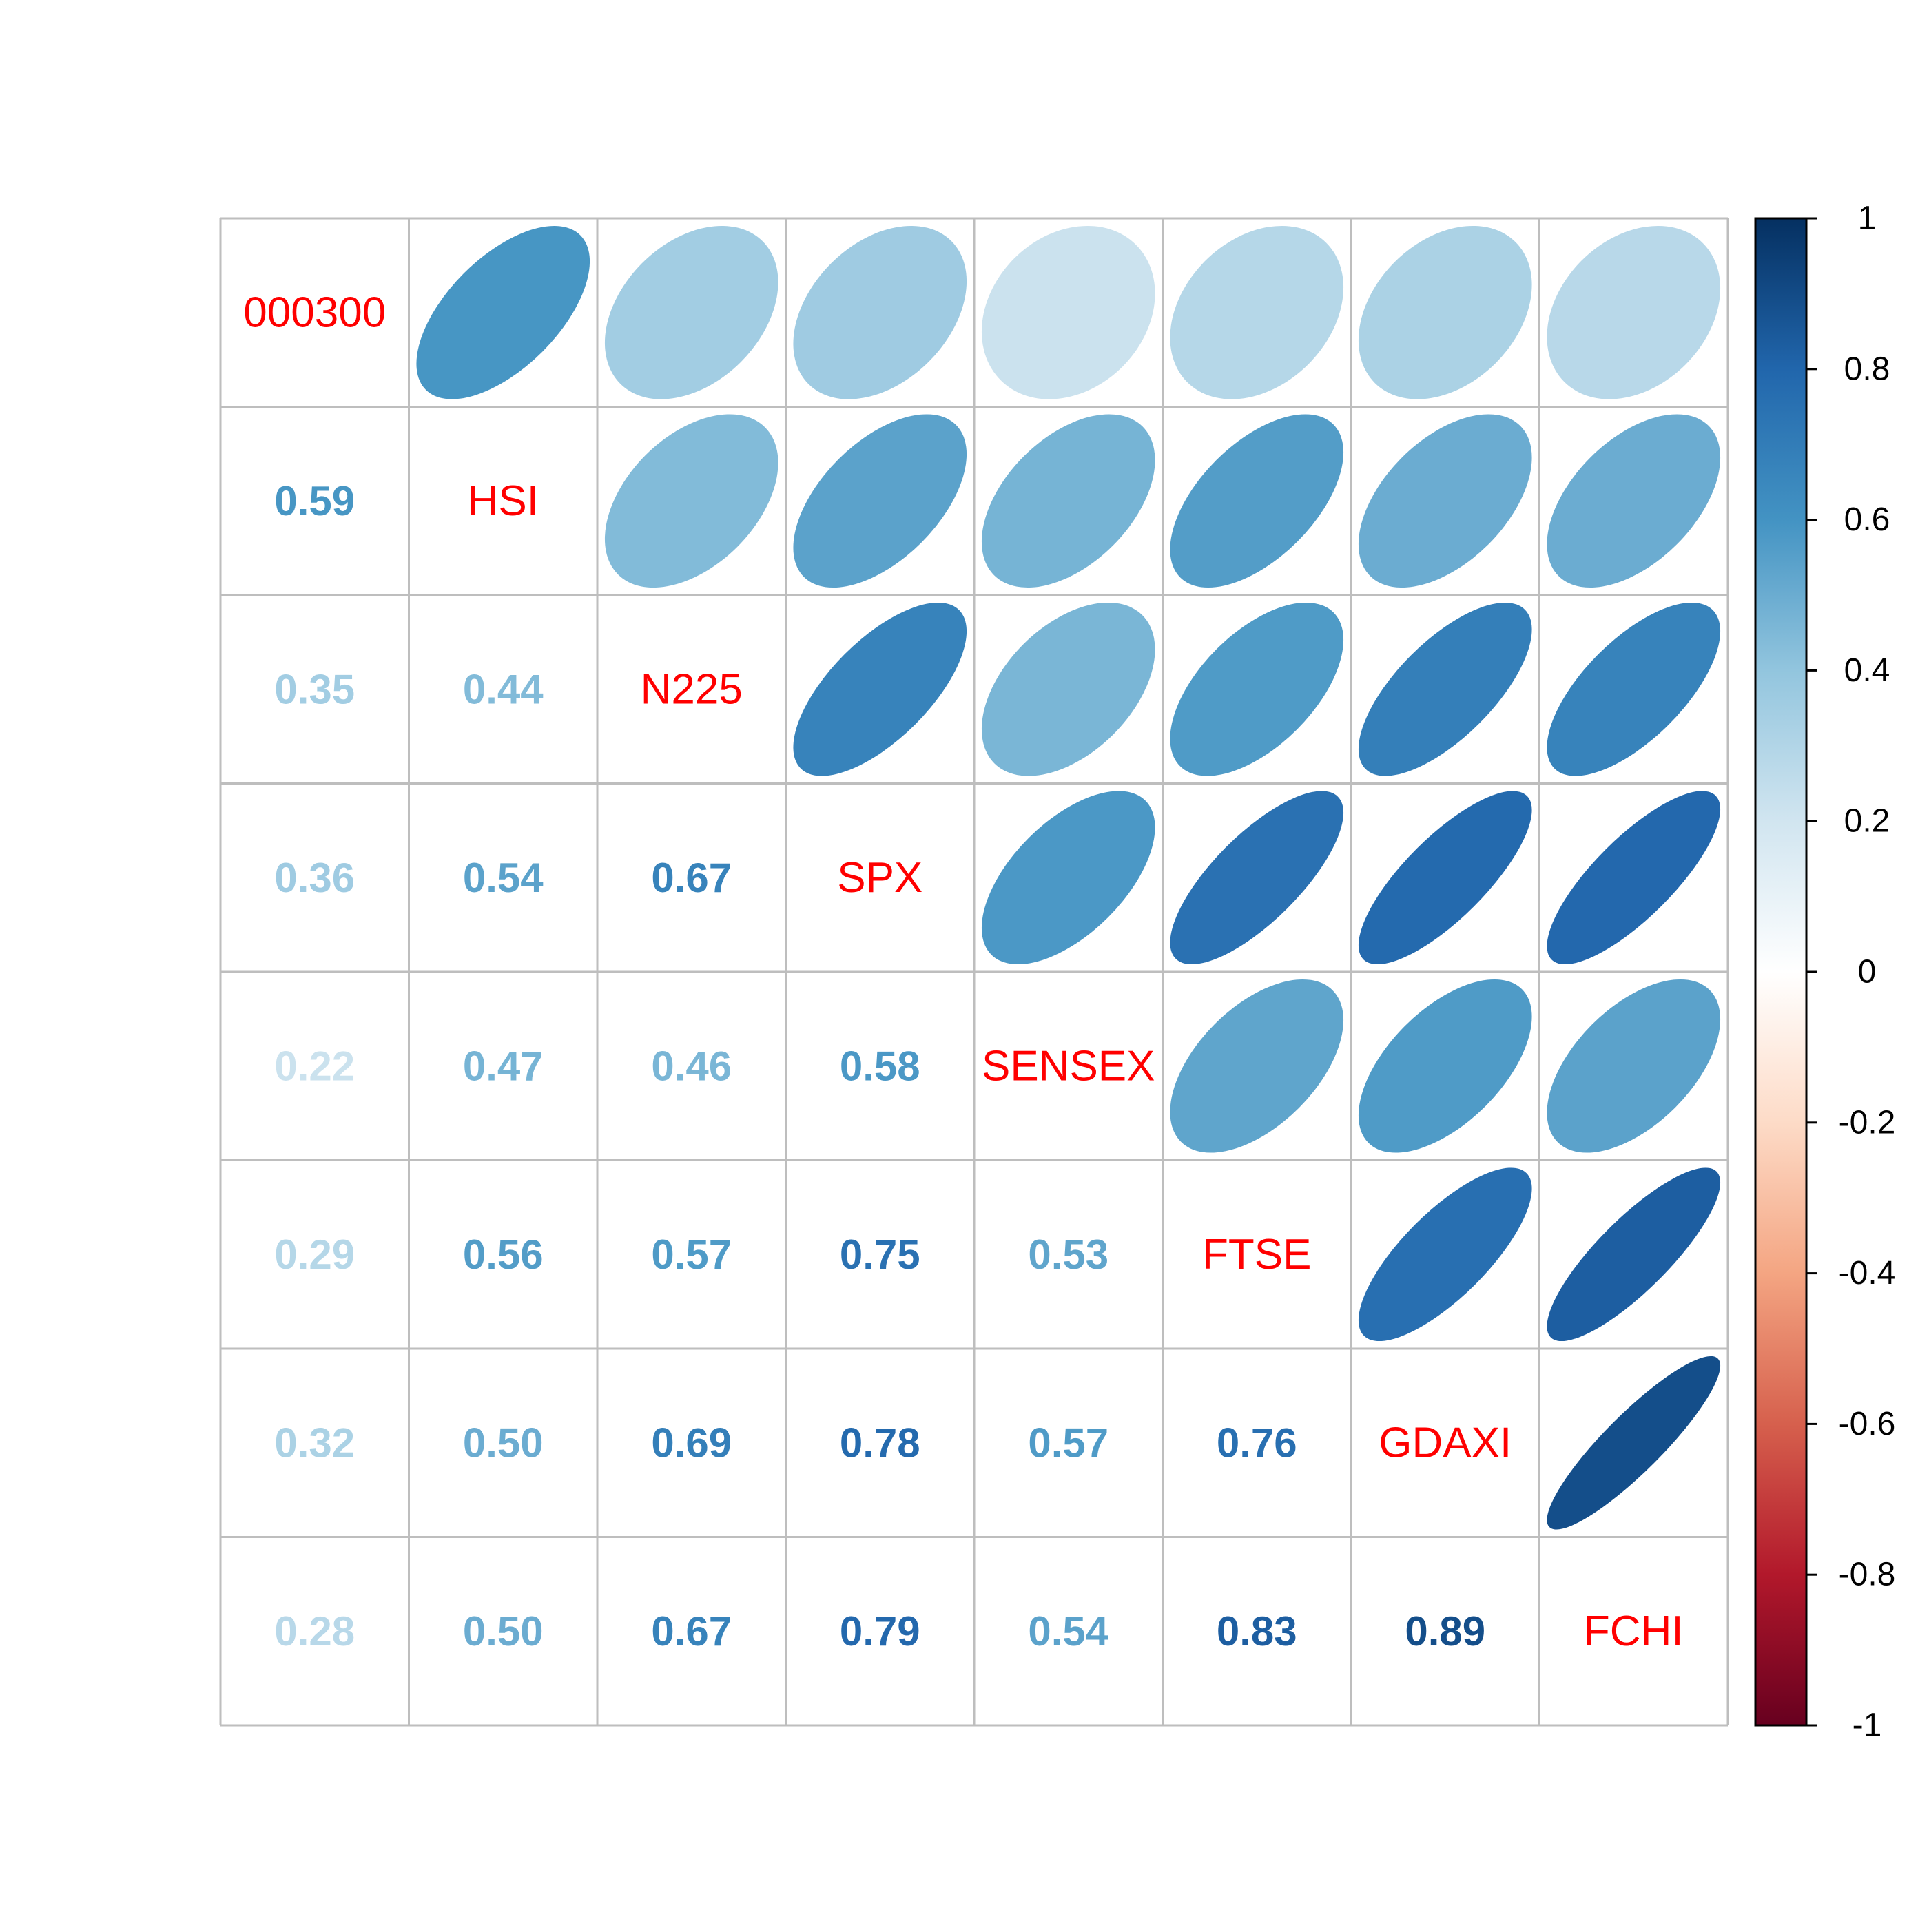  What do you see at coordinates (503, 689) in the screenshot?
I see `correlation-value: 0.44` at bounding box center [503, 689].